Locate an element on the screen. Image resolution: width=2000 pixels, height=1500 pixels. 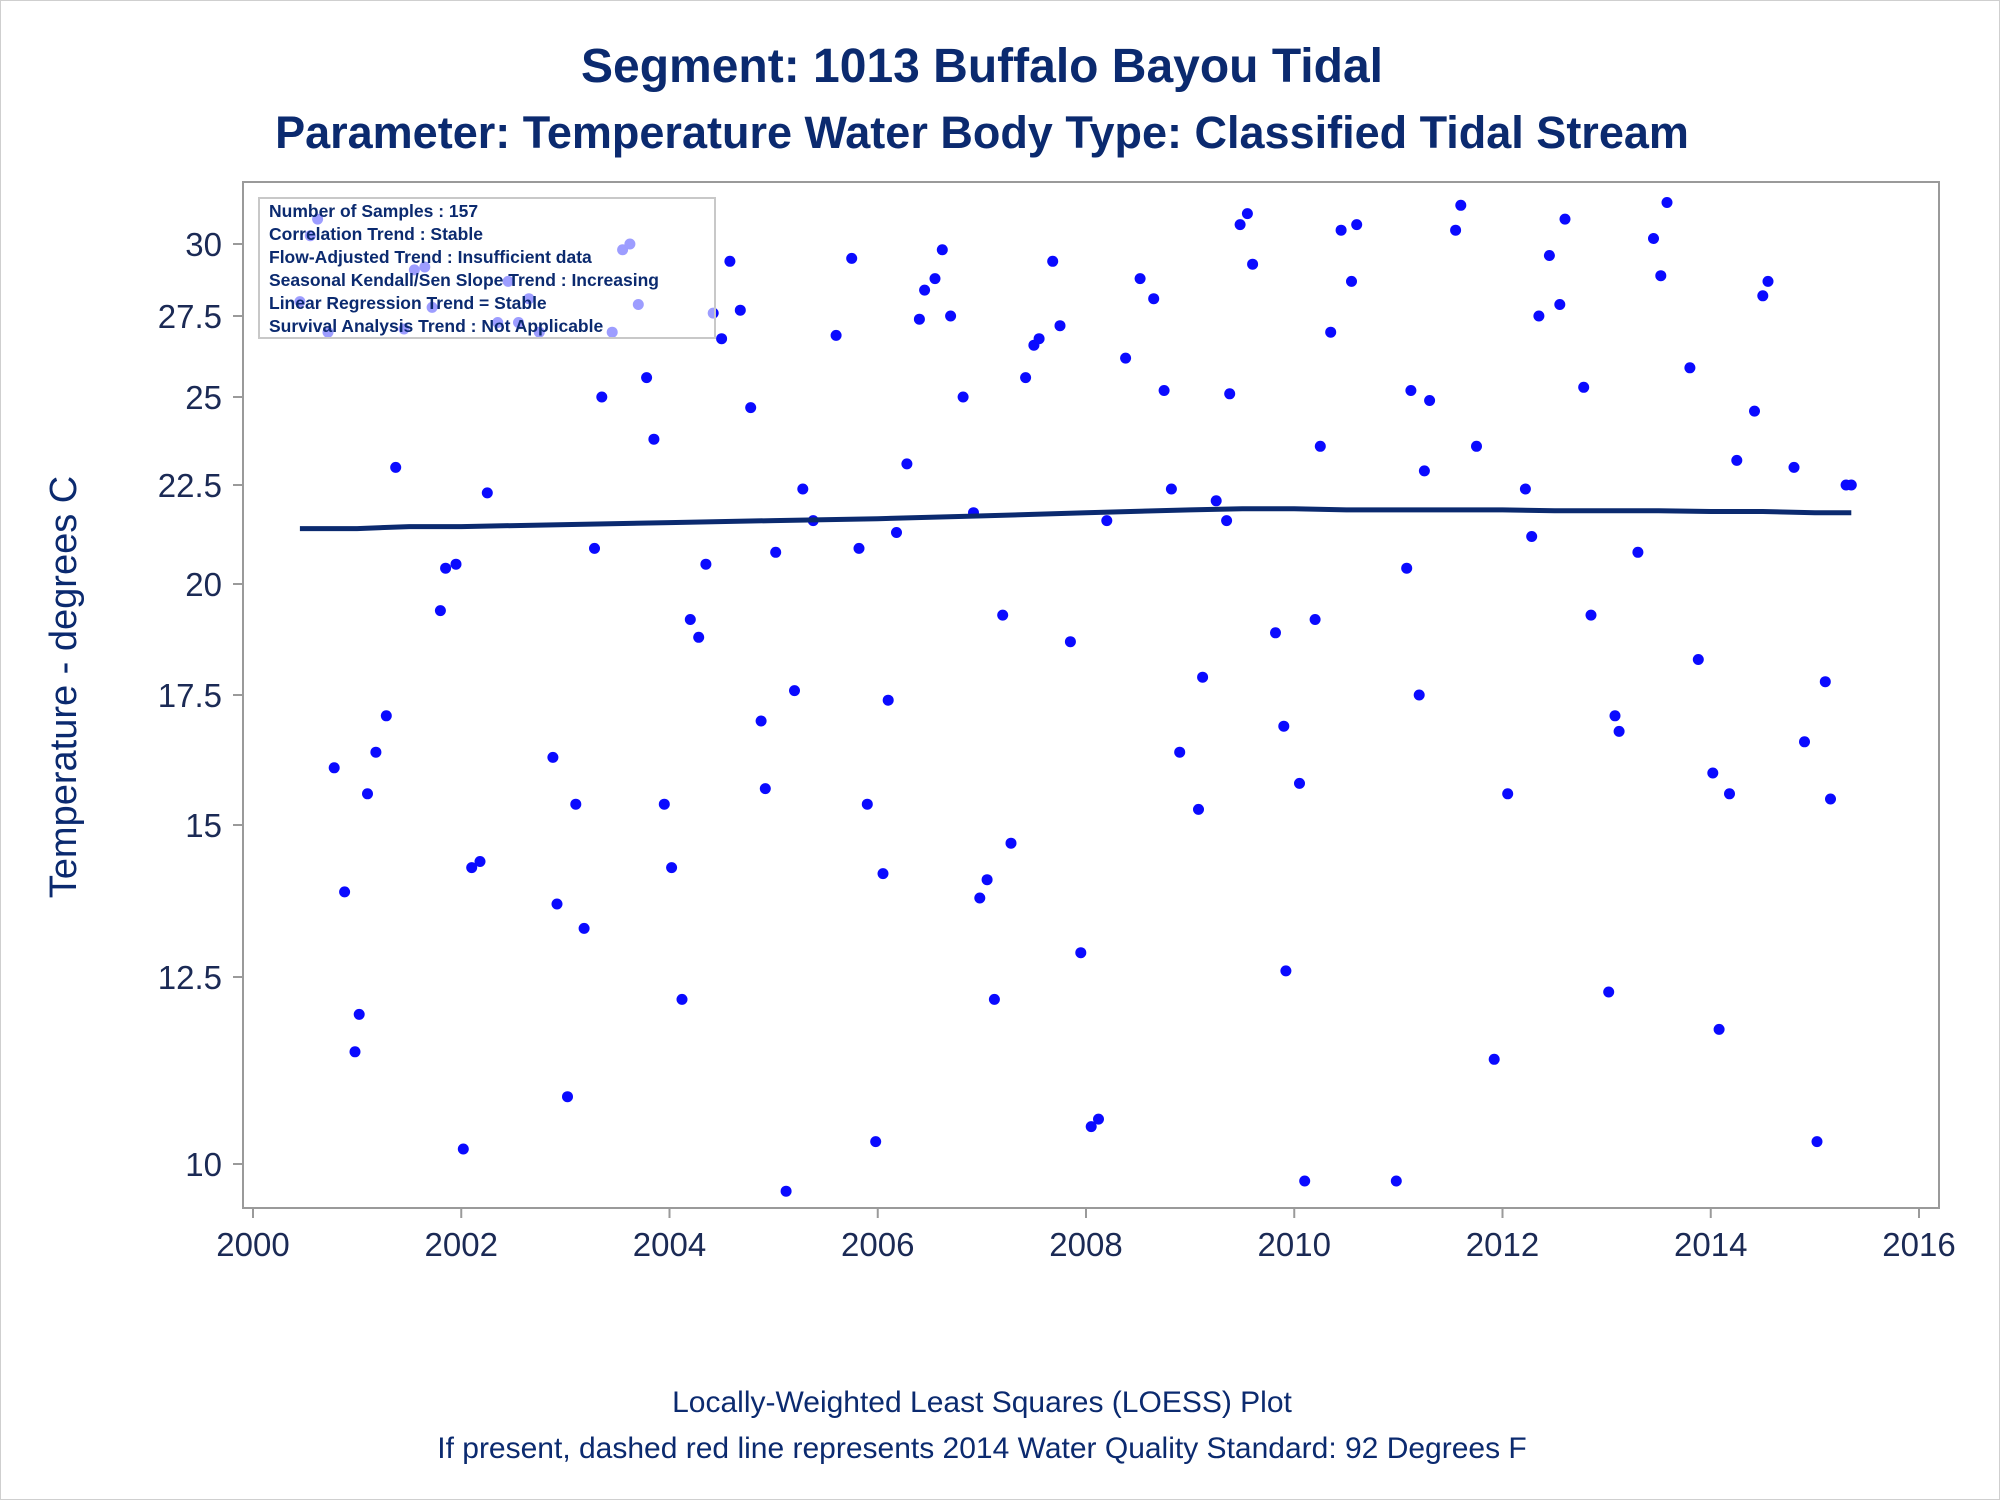
x-axis: 2000 2002 2004 2006 2008 2010 2012 2014 2016 is located at coordinates (1086, 1235).